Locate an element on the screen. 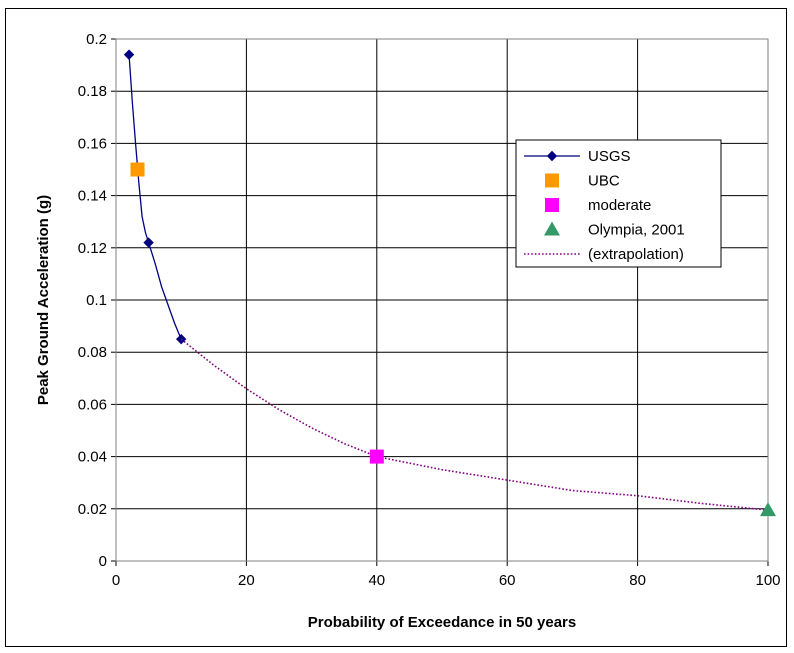  legend-label-moderate: moderate is located at coordinates (619, 205).